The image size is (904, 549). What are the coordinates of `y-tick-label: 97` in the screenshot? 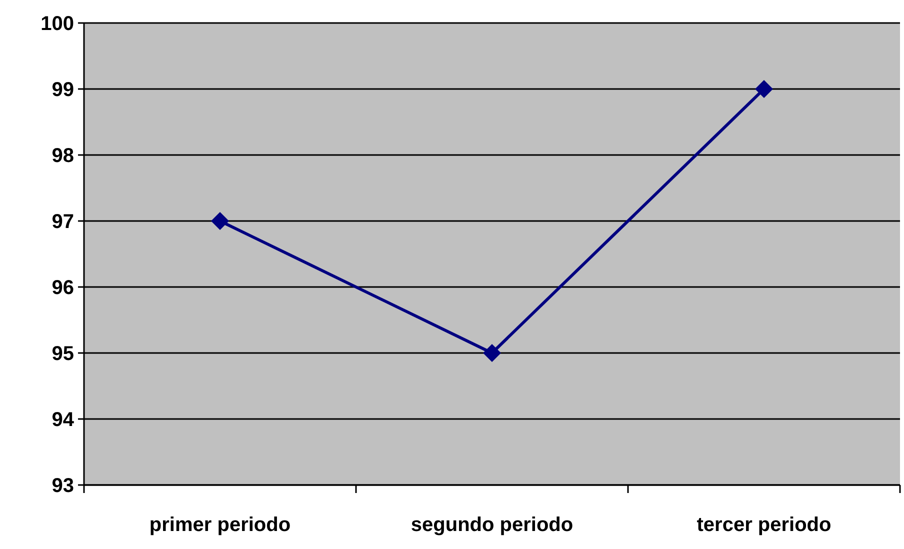 It's located at (63, 222).